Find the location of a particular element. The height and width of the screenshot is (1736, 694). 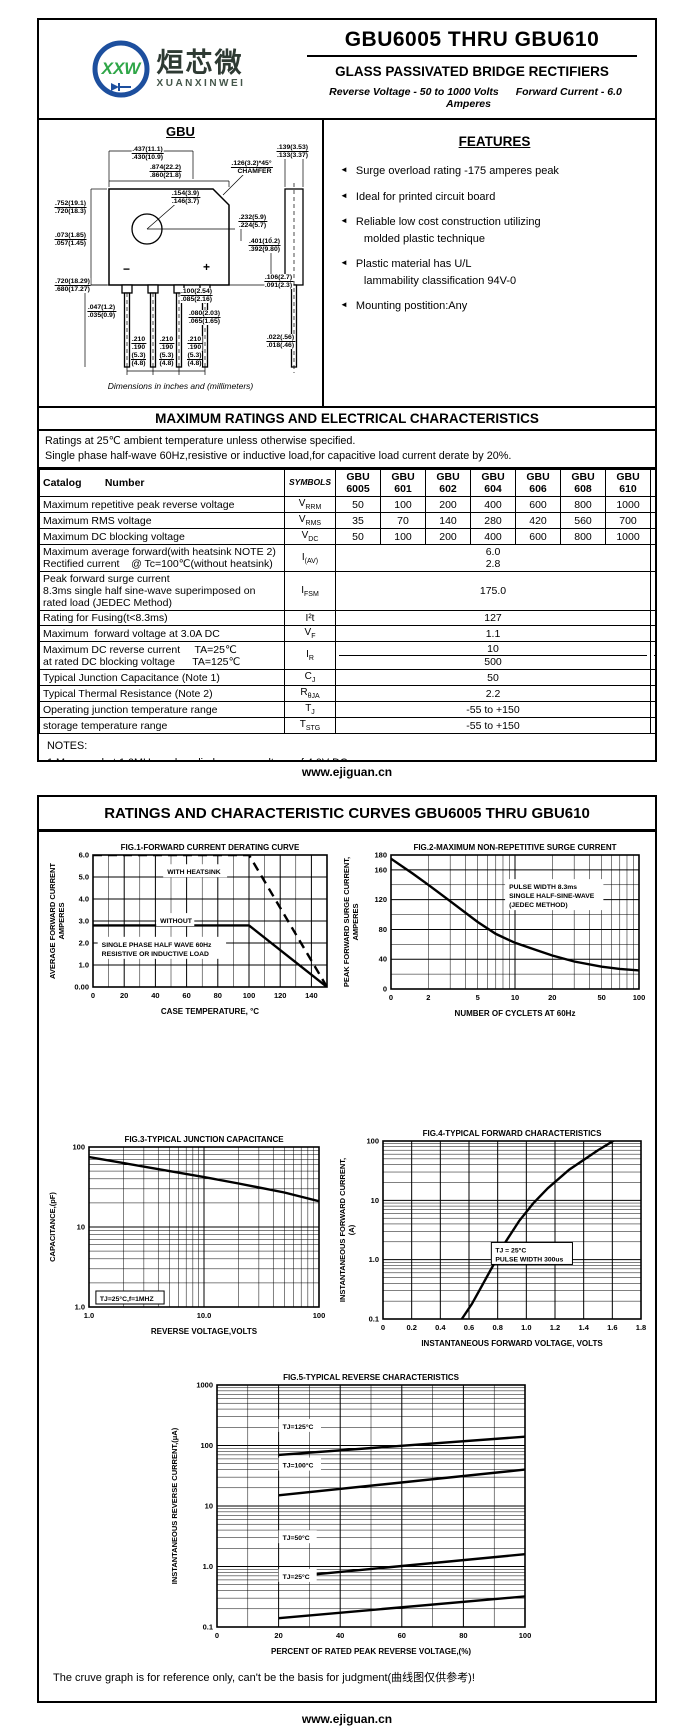

row-unit: °C/W is located at coordinates (652, 694).